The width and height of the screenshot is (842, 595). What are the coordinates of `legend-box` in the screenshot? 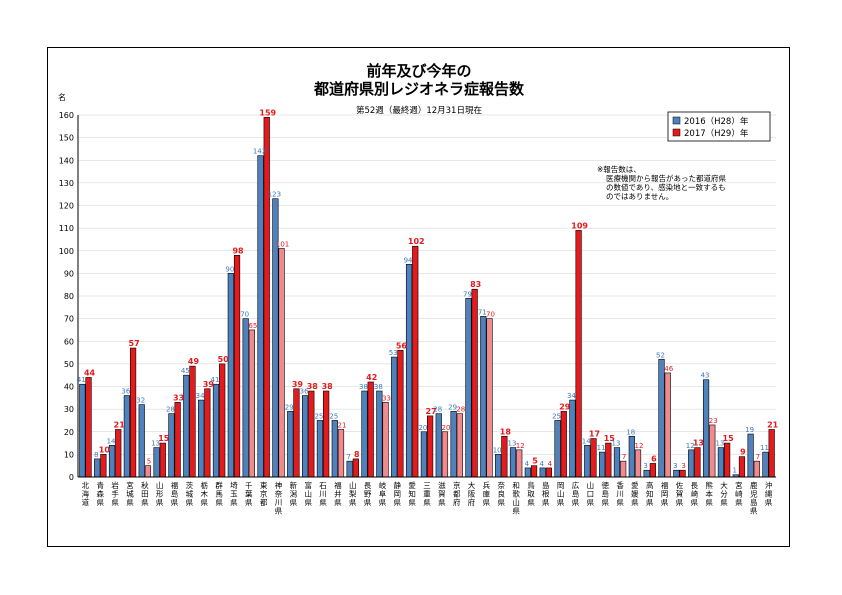 It's located at (719, 126).